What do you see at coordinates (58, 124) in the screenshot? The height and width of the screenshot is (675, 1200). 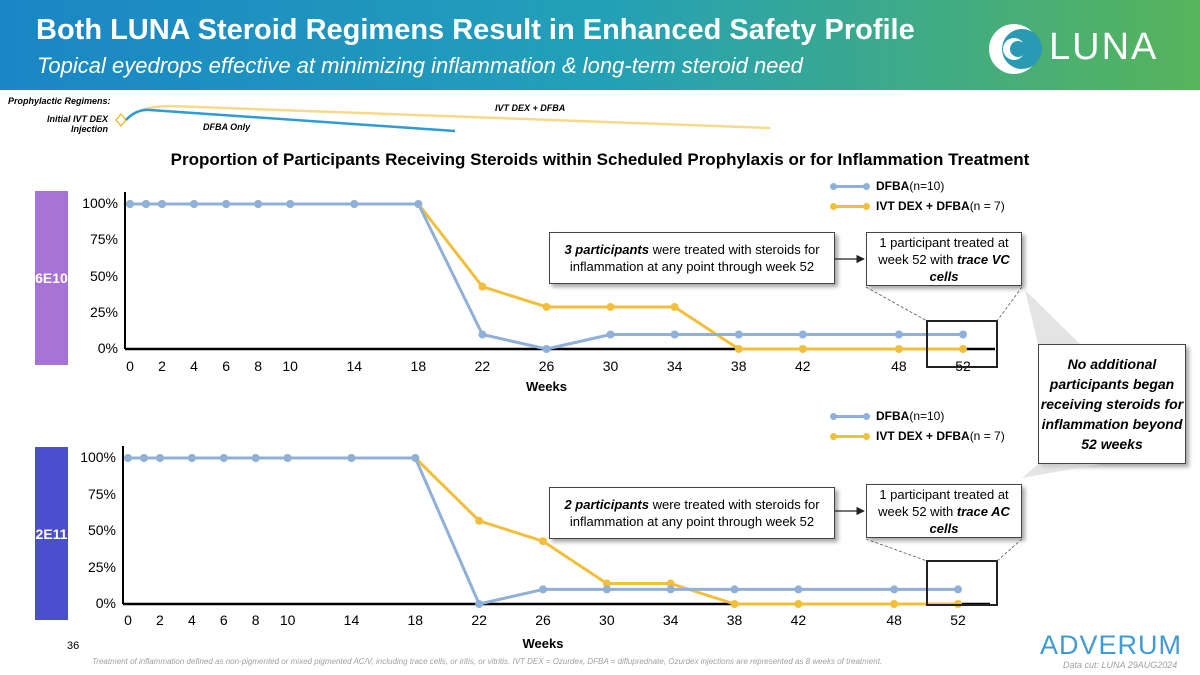 I see `initial-injection-label: Initial IVT DEX Injection` at bounding box center [58, 124].